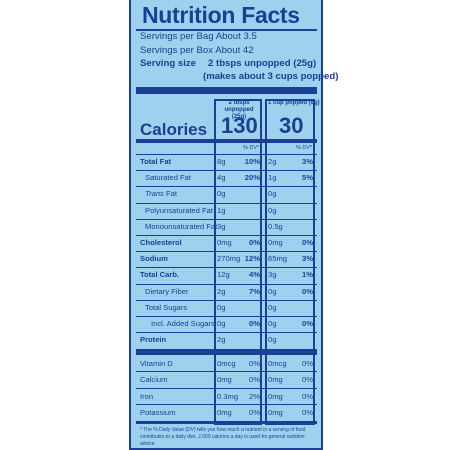 The height and width of the screenshot is (450, 450). I want to click on nutrient-name: Protein, so click(153, 340).